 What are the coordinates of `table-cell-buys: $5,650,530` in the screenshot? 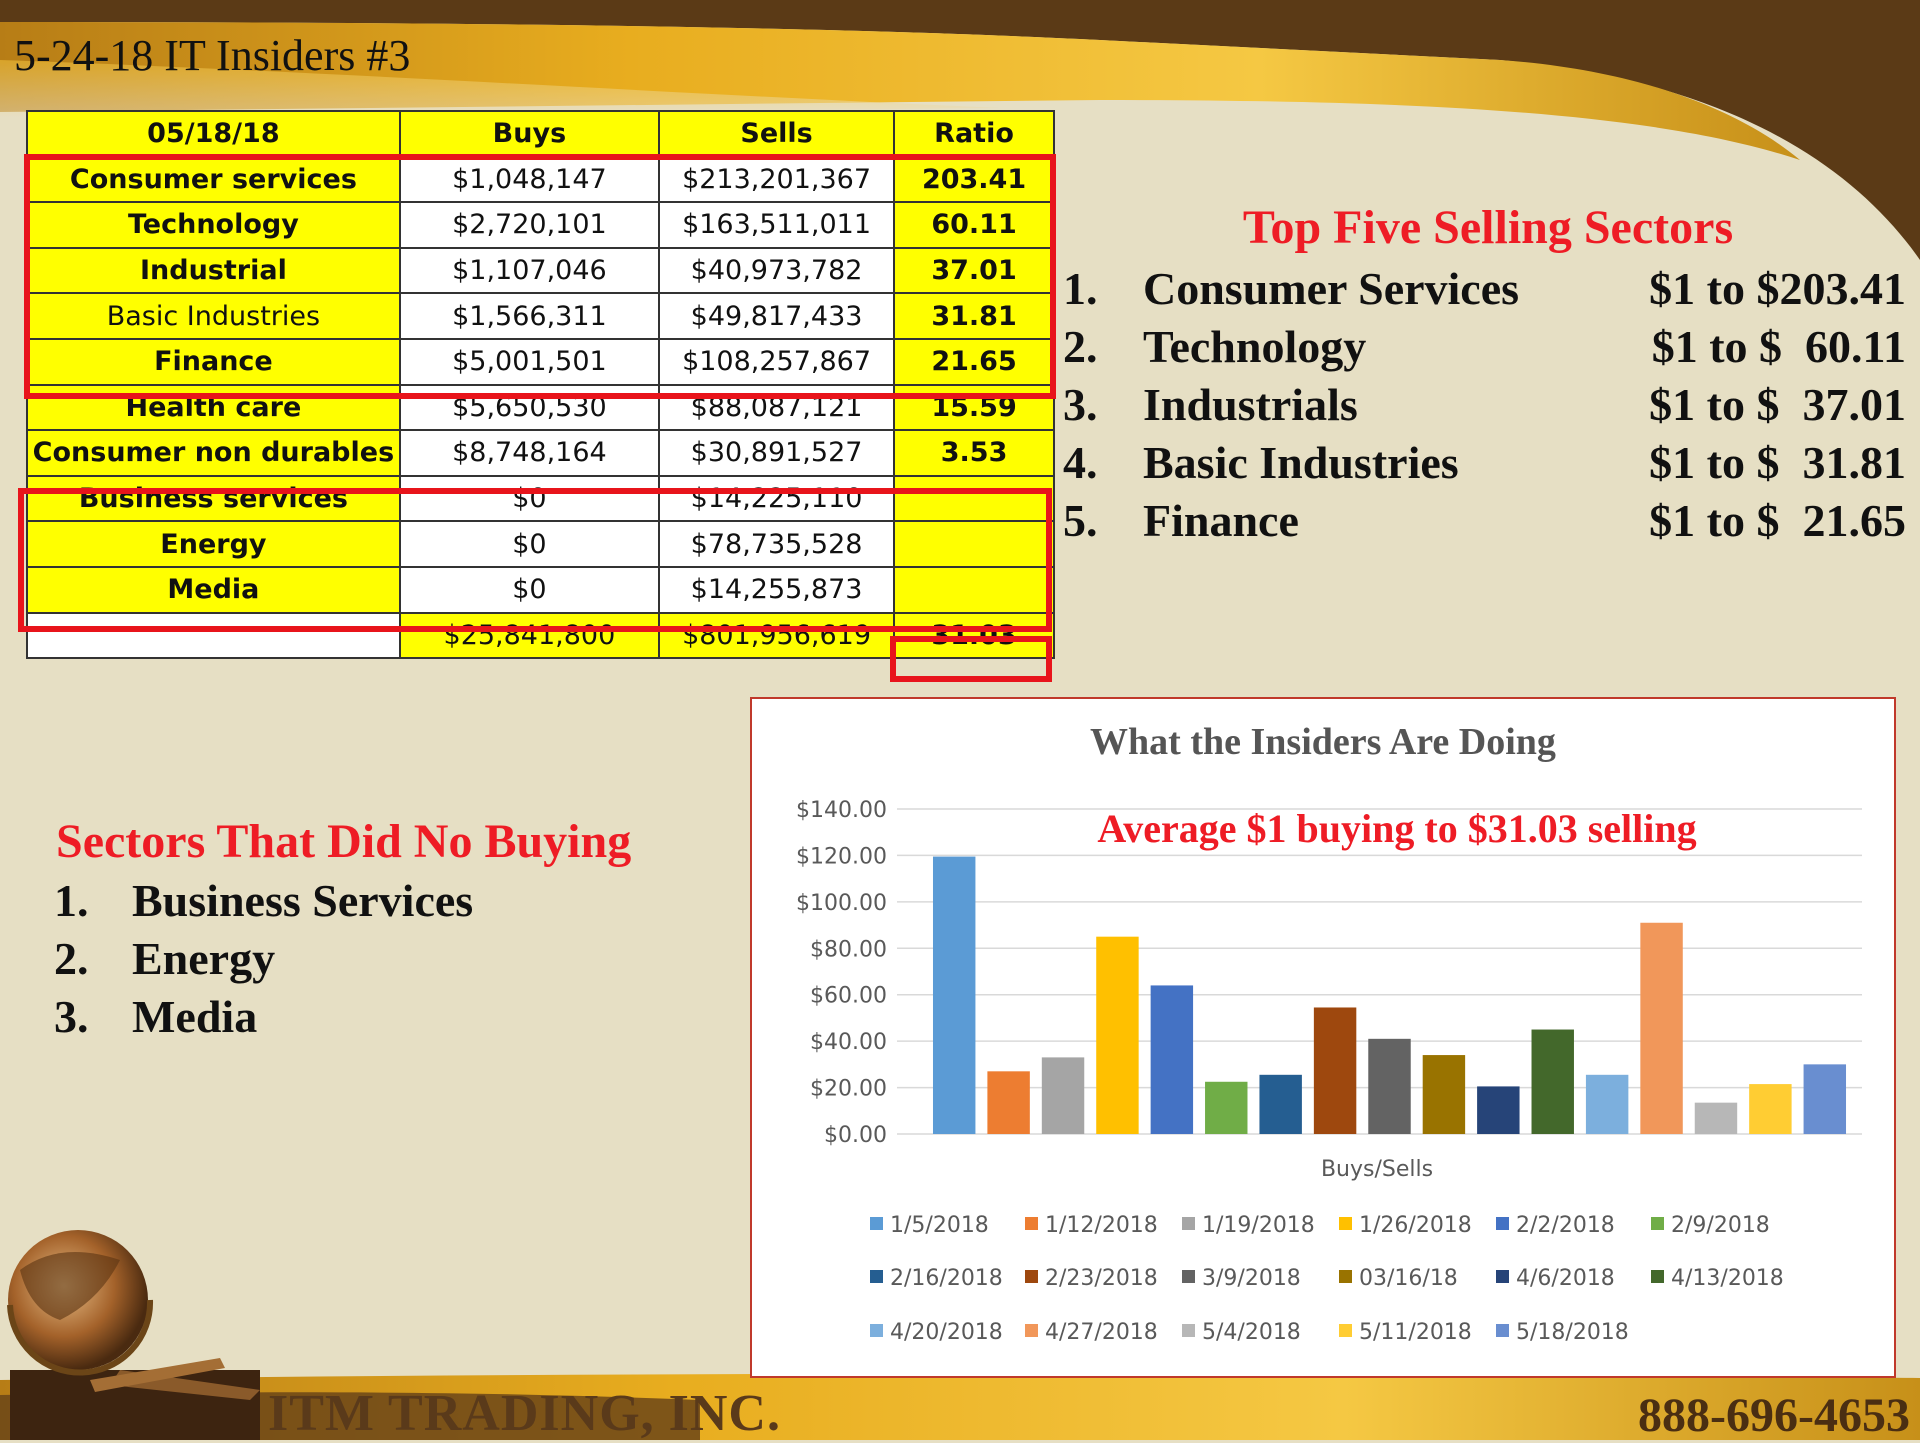 It's located at (529, 407).